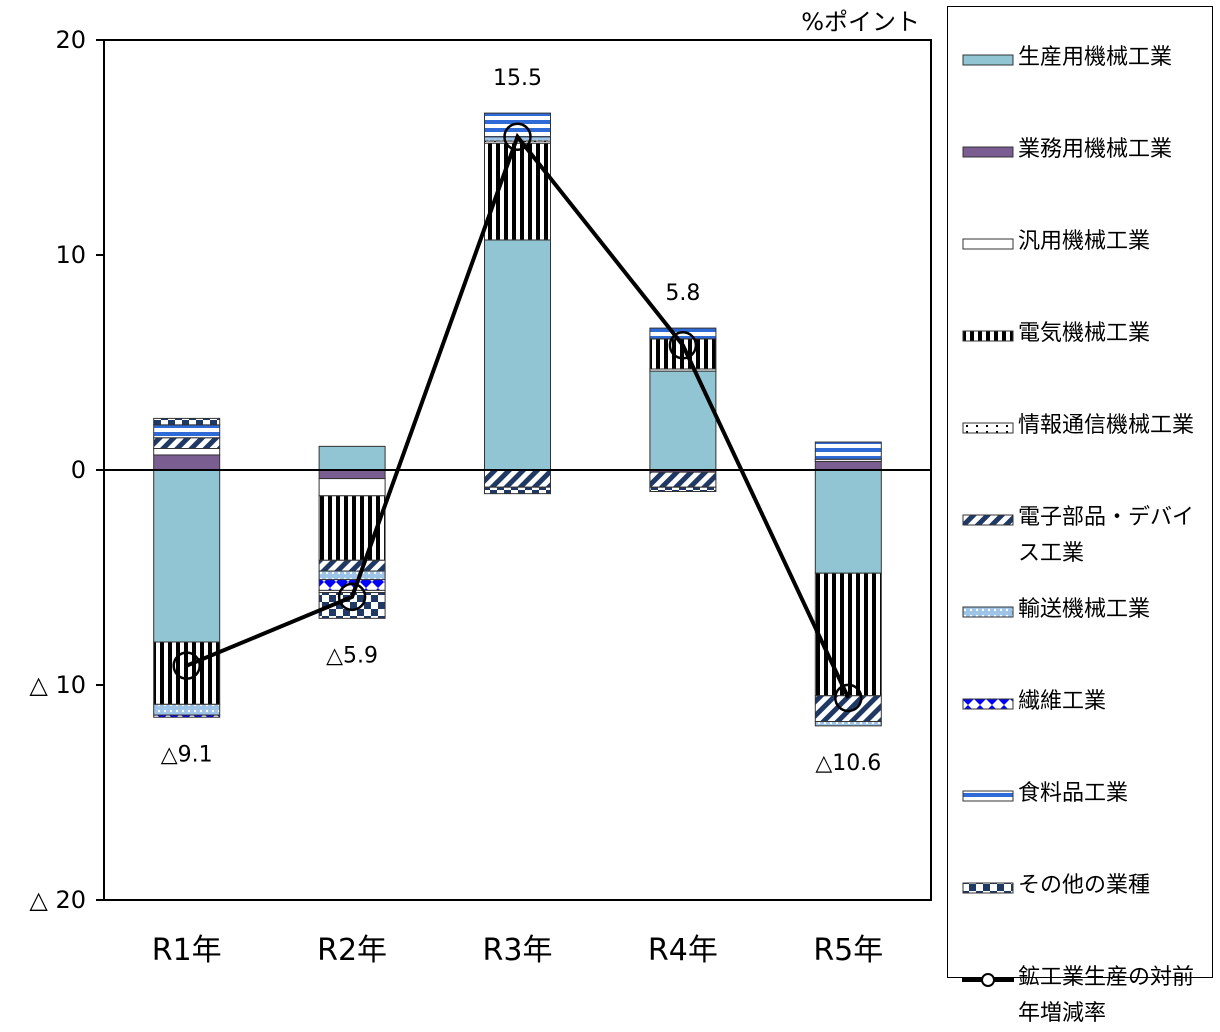  Describe the element at coordinates (57, 900) in the screenshot. I see `y-tick-label-4: △ 20` at that location.